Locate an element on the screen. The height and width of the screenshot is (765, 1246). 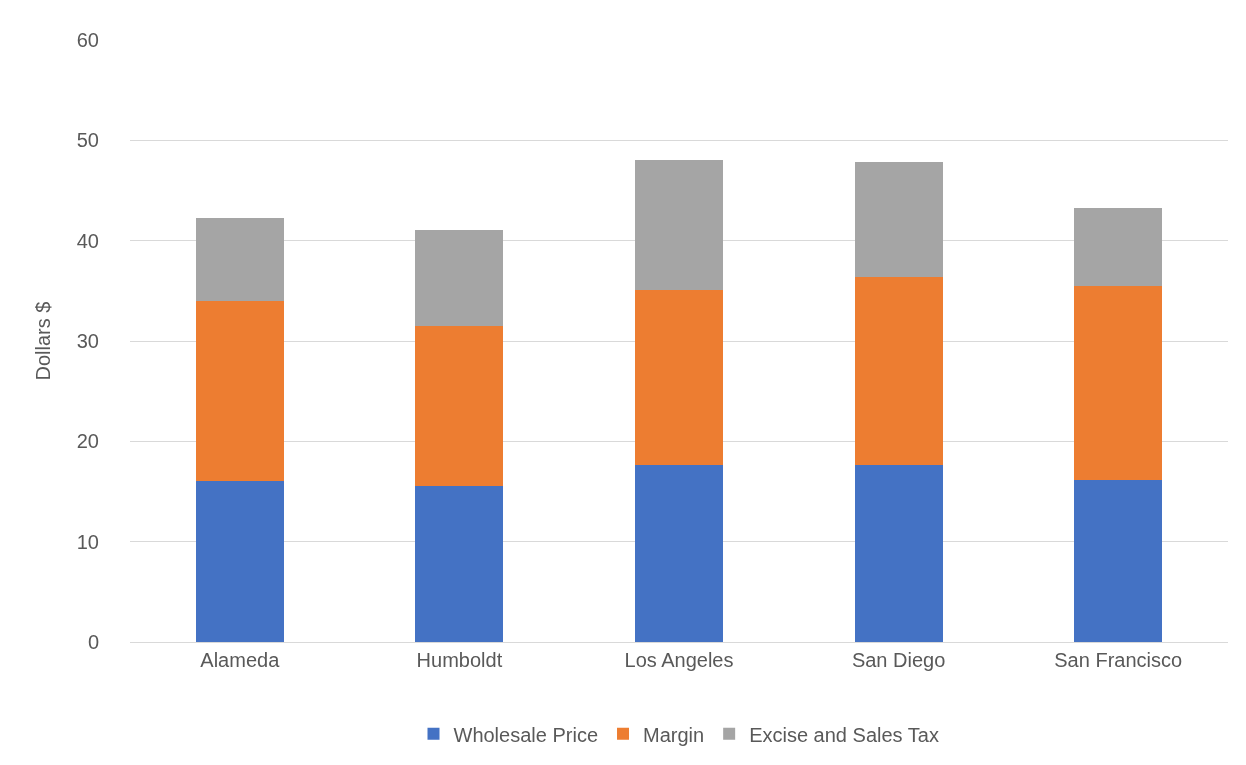
y-tick-label: 60 is located at coordinates (87, 40).